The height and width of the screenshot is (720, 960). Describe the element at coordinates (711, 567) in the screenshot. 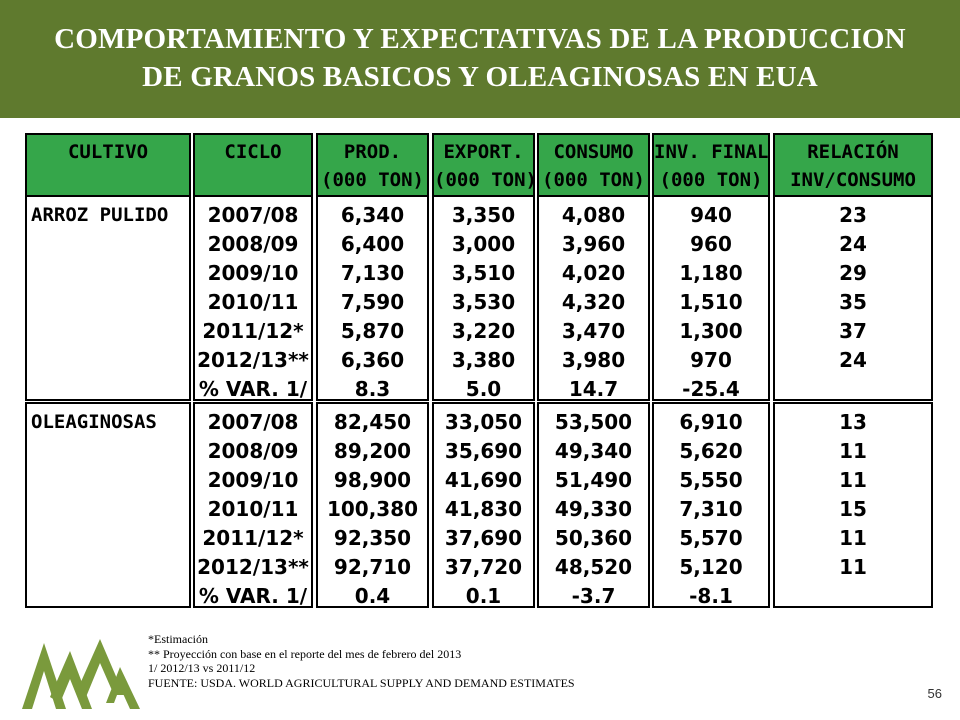

I see `table-cell: 5,120` at that location.